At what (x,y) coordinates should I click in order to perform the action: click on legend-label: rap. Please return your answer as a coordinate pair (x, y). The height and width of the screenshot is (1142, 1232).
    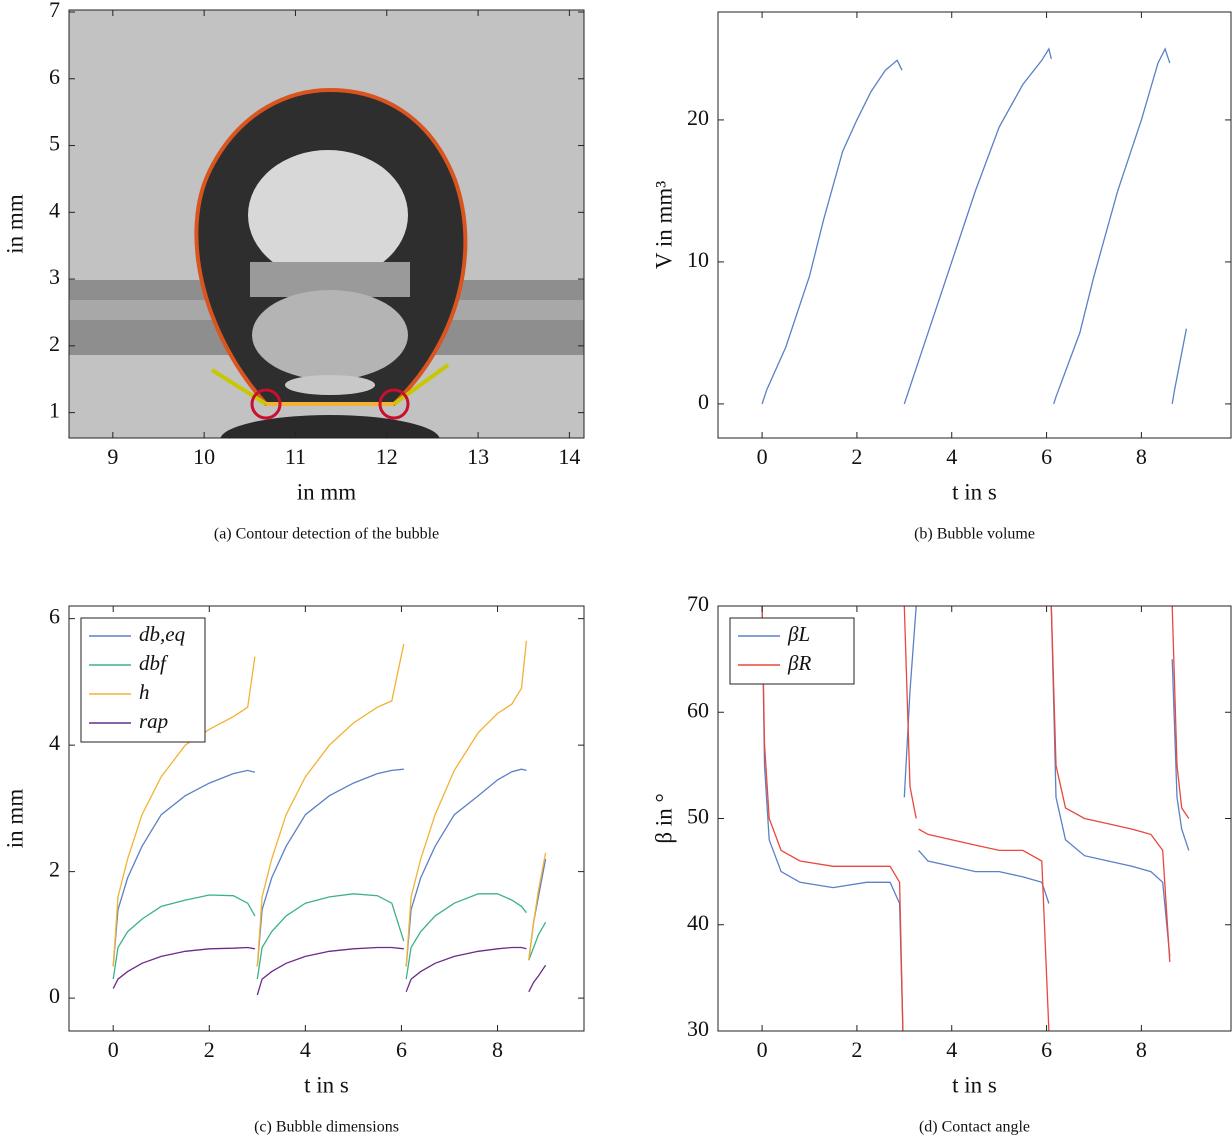
    Looking at the image, I should click on (153, 721).